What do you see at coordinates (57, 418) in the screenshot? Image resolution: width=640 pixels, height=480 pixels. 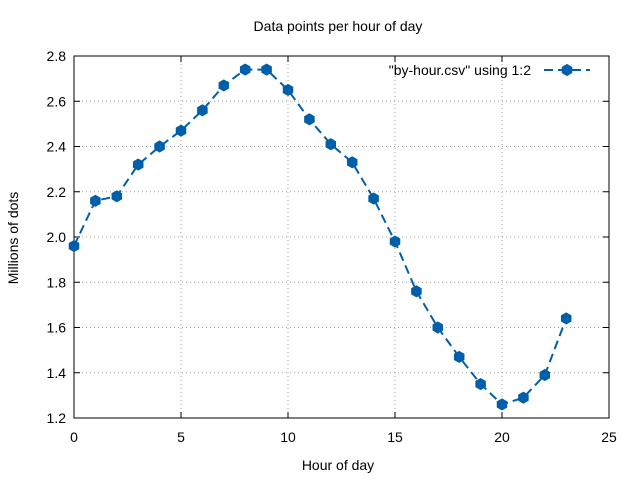 I see `y-tick-label: 1.2` at bounding box center [57, 418].